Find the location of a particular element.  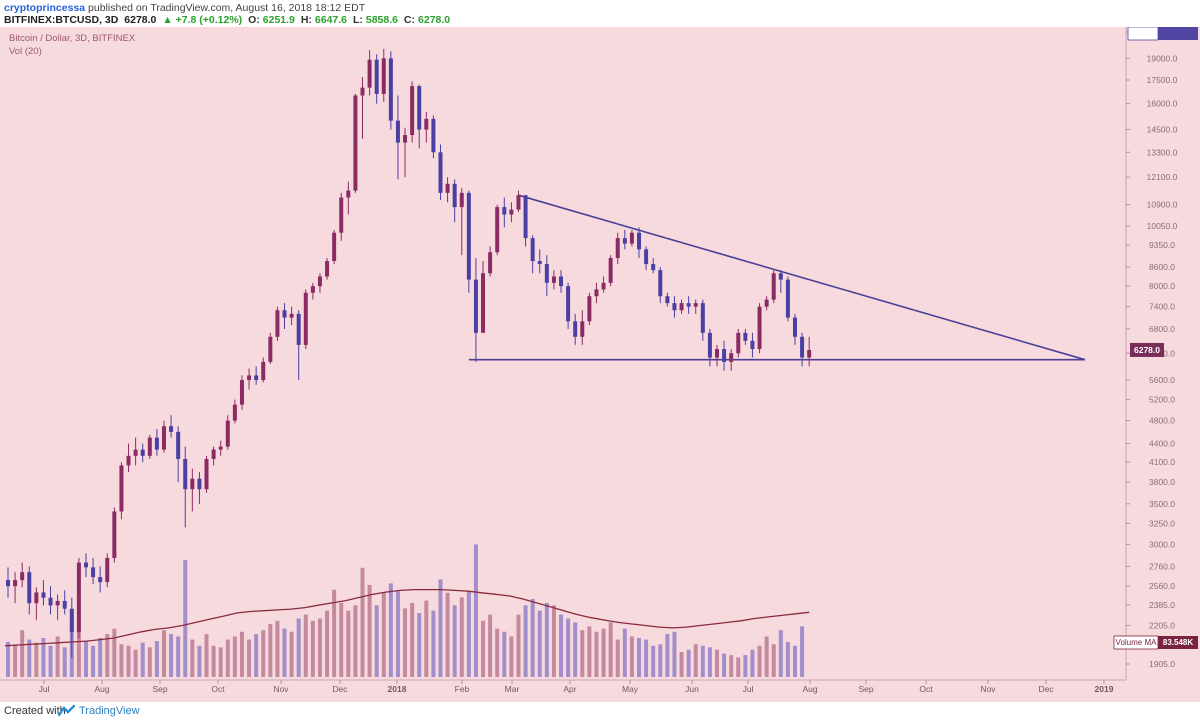

time-tick-label: Nov is located at coordinates (281, 689).